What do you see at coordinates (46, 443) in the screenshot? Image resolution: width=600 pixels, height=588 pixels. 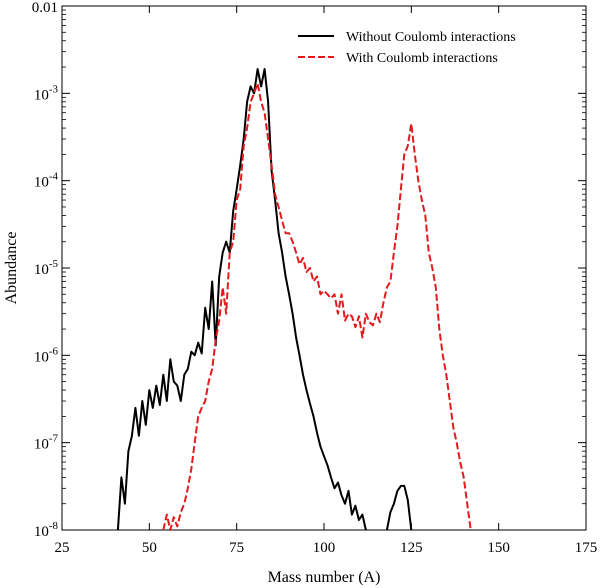 I see `y-tick-label: 10⁻⁷` at bounding box center [46, 443].